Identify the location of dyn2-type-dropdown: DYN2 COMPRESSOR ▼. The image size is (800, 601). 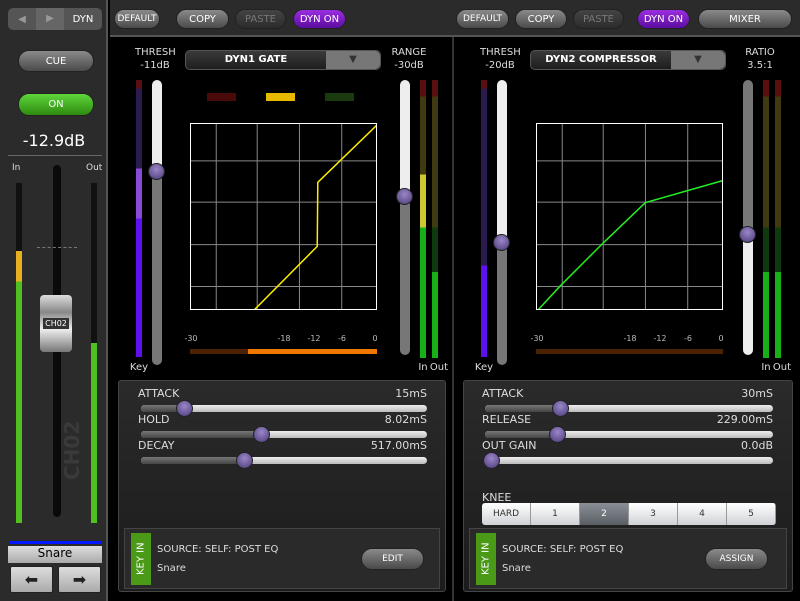
(628, 60).